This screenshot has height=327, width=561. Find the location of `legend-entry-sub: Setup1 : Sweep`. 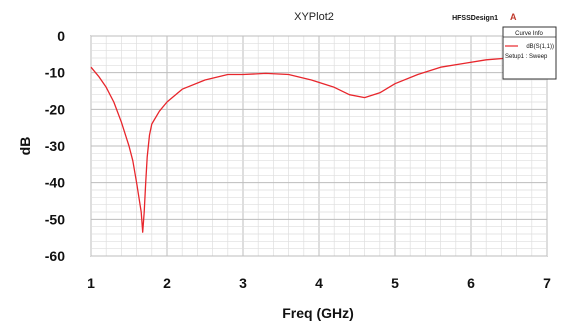

legend-entry-sub: Setup1 : Sweep is located at coordinates (526, 57).